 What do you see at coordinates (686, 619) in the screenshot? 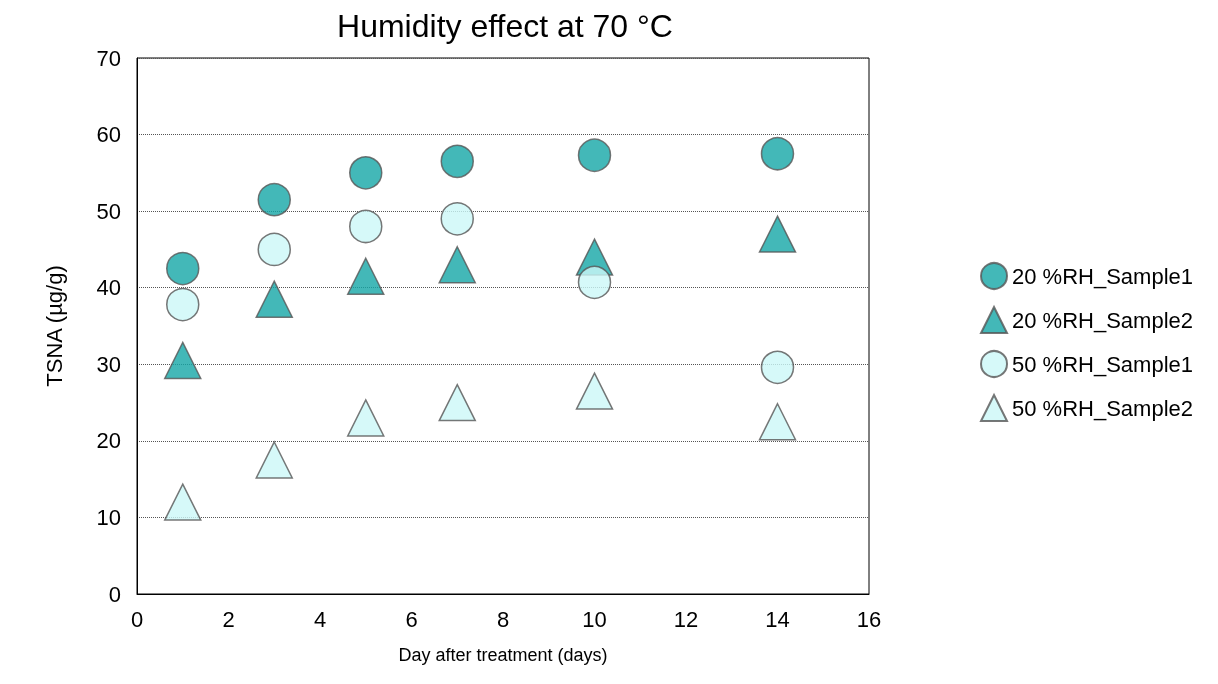
I see `x-tick-label: 12` at bounding box center [686, 619].